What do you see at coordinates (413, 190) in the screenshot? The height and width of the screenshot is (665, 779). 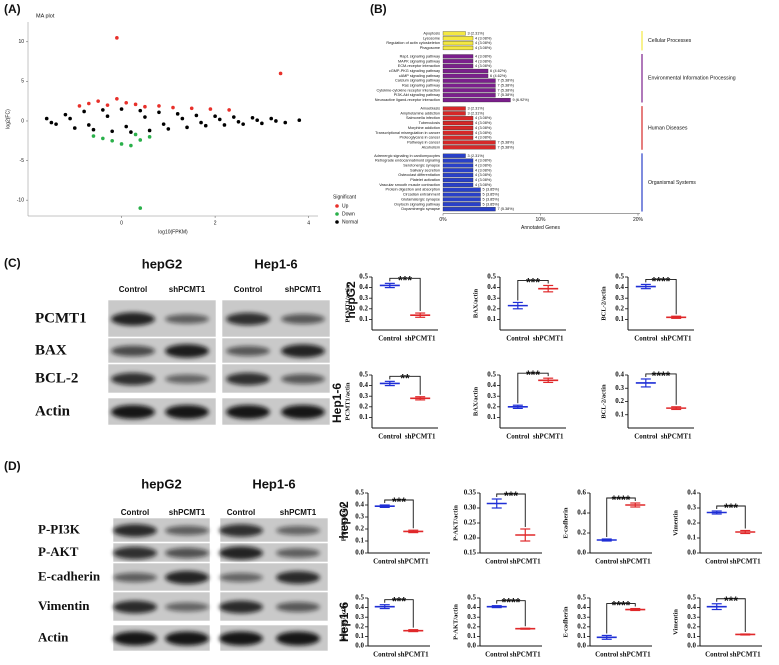 I see `category-label: Protein digestion and absorption` at bounding box center [413, 190].